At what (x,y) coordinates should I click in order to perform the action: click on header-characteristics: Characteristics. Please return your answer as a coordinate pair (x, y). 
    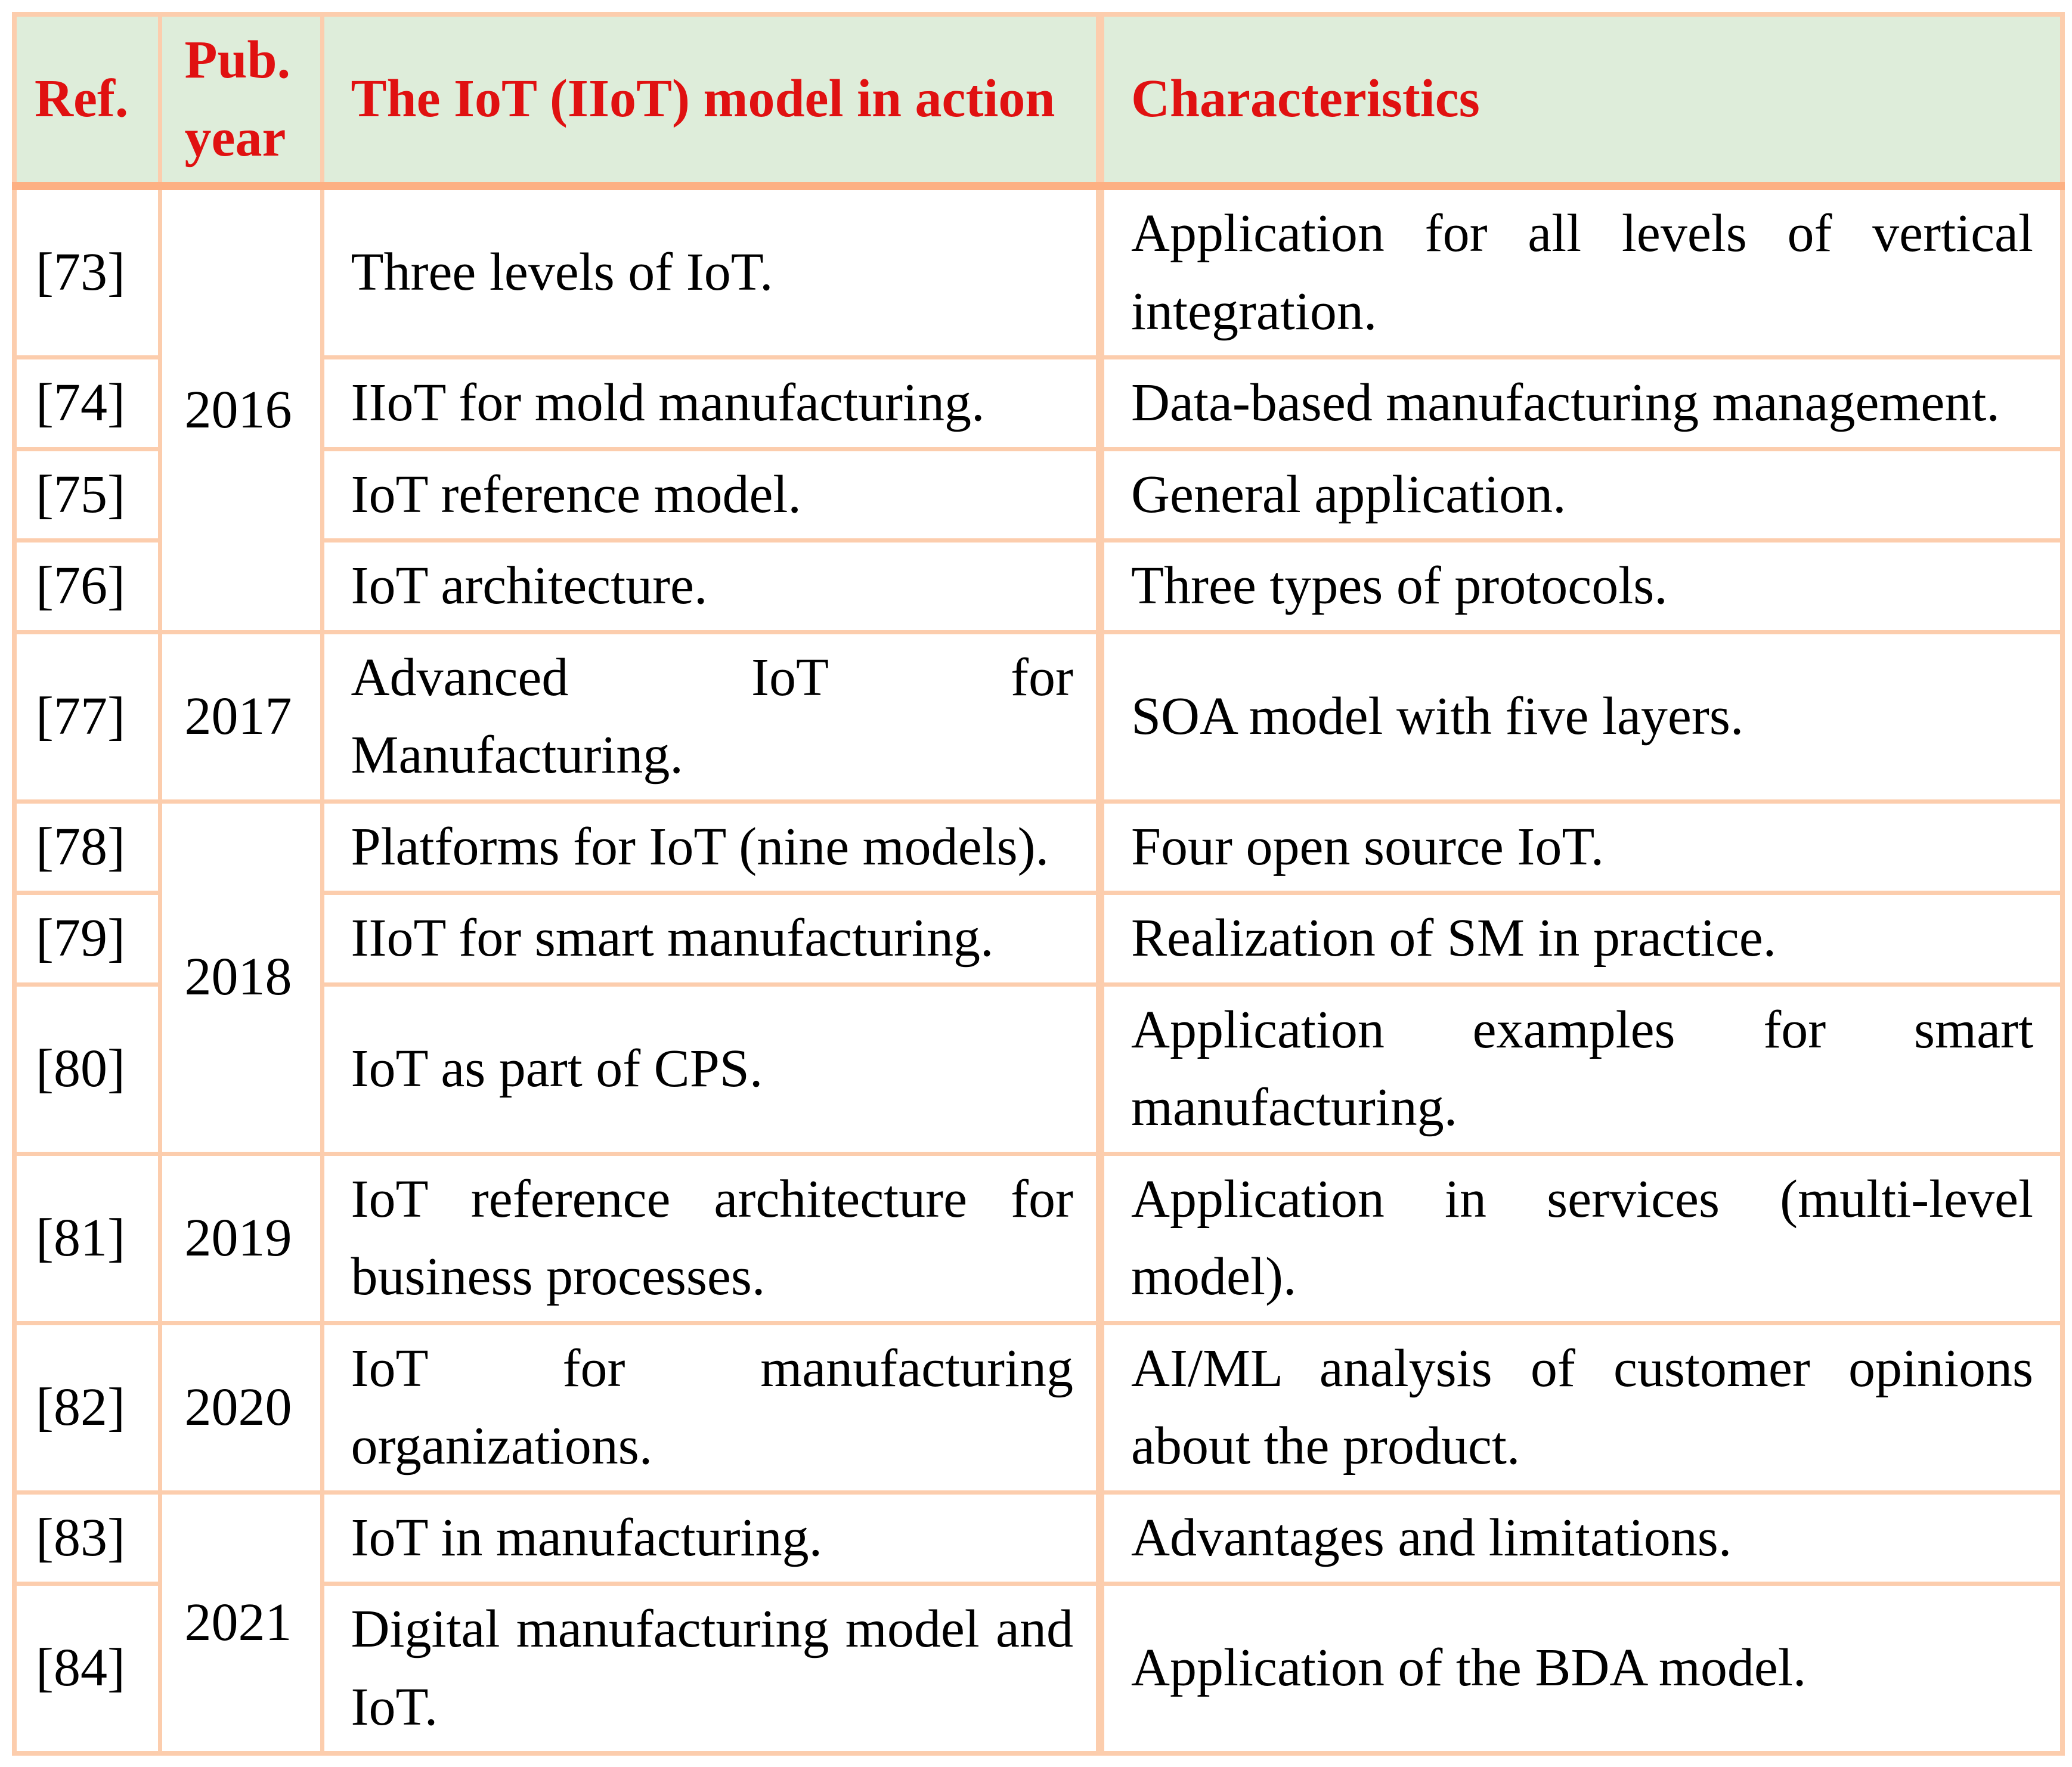
    Looking at the image, I should click on (1580, 101).